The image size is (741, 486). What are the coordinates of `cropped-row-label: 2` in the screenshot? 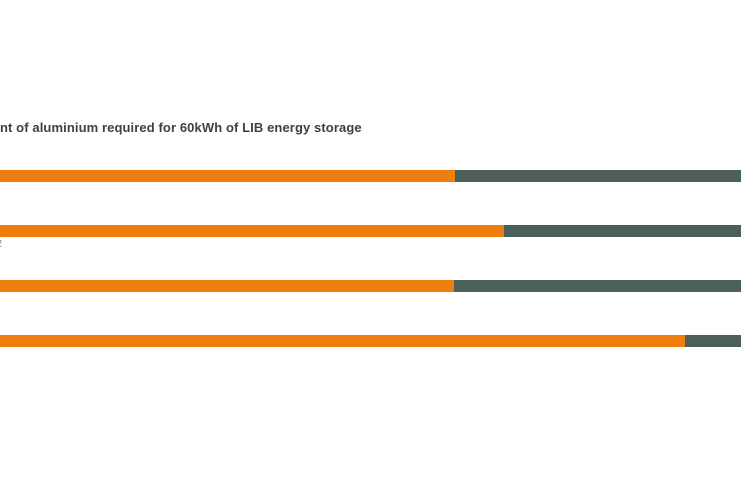 It's located at (1, 244).